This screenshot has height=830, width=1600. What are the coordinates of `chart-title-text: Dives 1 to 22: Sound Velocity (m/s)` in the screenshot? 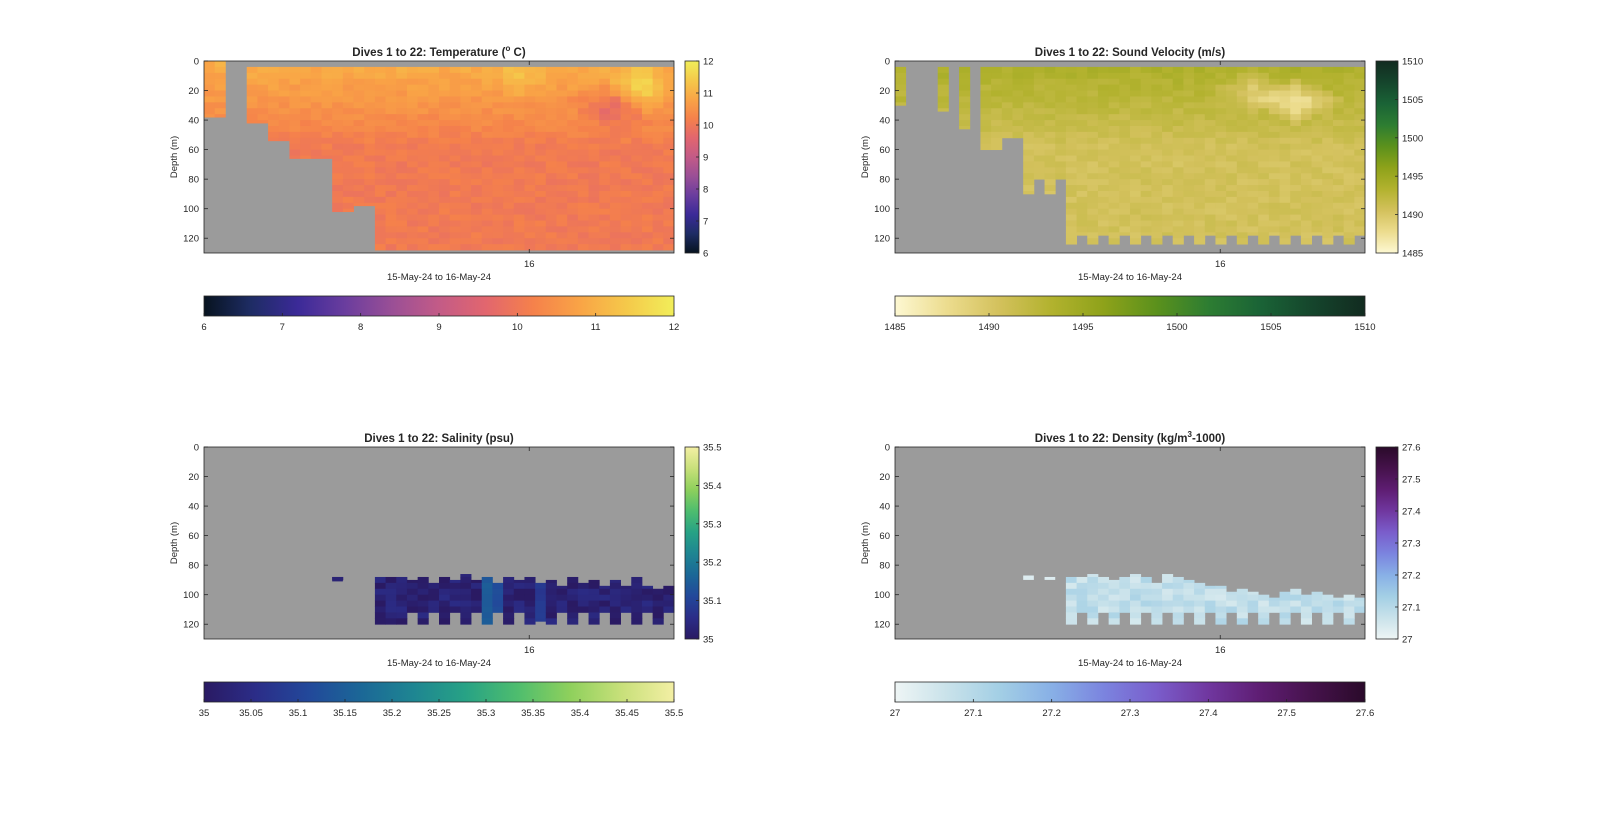 It's located at (1130, 53).